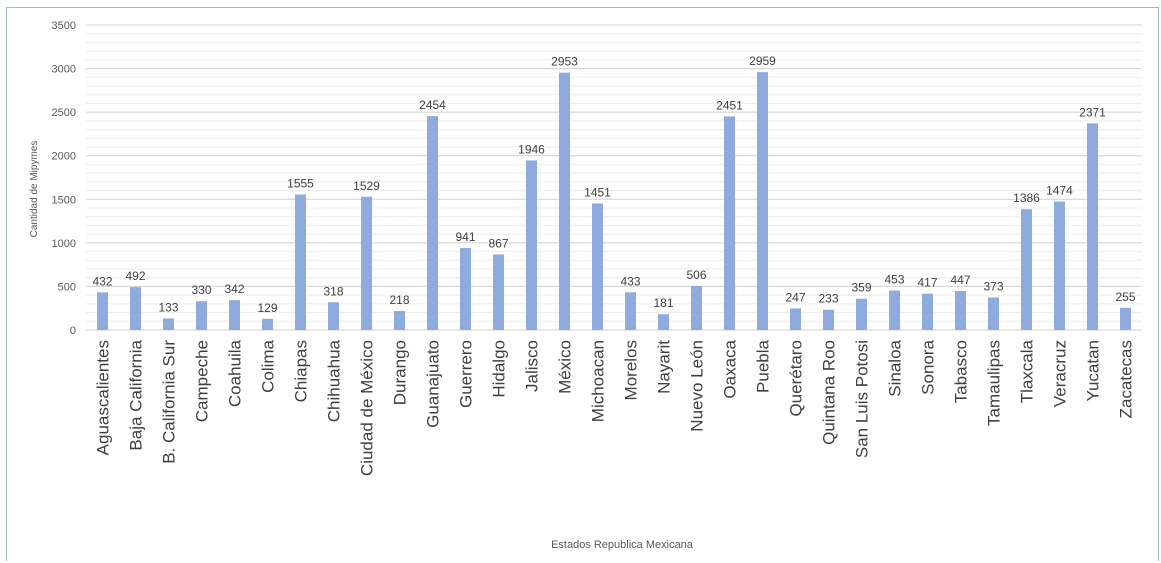 The height and width of the screenshot is (563, 1161). Describe the element at coordinates (795, 297) in the screenshot. I see `data-label: 247` at that location.